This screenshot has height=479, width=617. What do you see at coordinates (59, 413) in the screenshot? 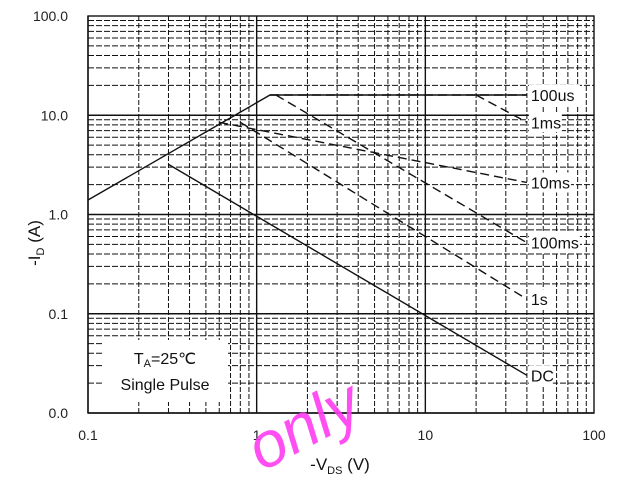
I see `y-tick-label: 0.0` at bounding box center [59, 413].